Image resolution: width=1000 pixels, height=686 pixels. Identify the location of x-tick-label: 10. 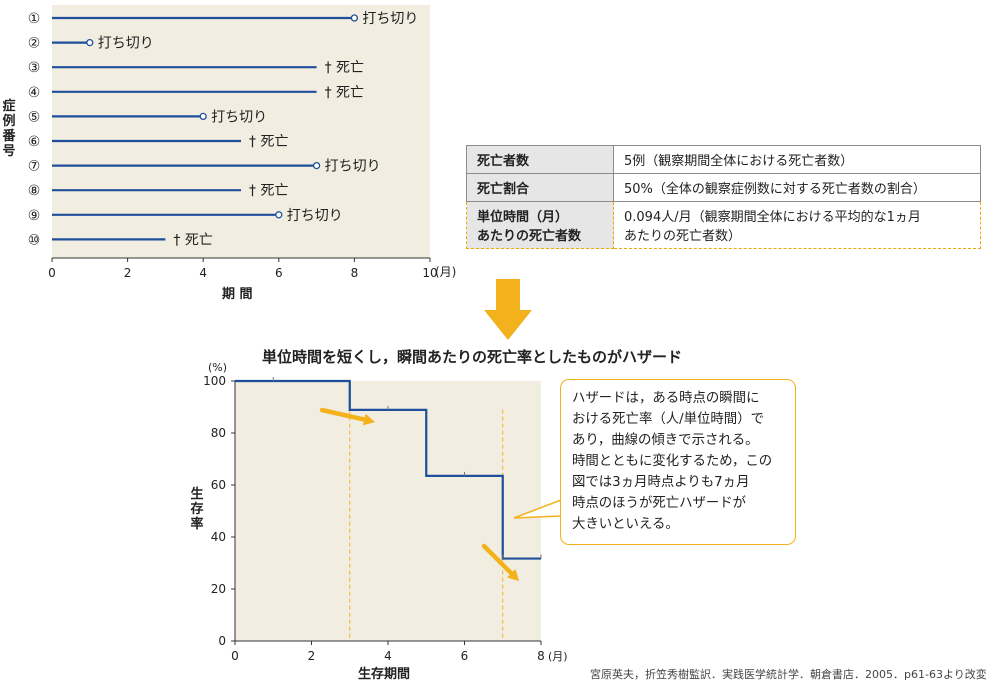
(429, 273).